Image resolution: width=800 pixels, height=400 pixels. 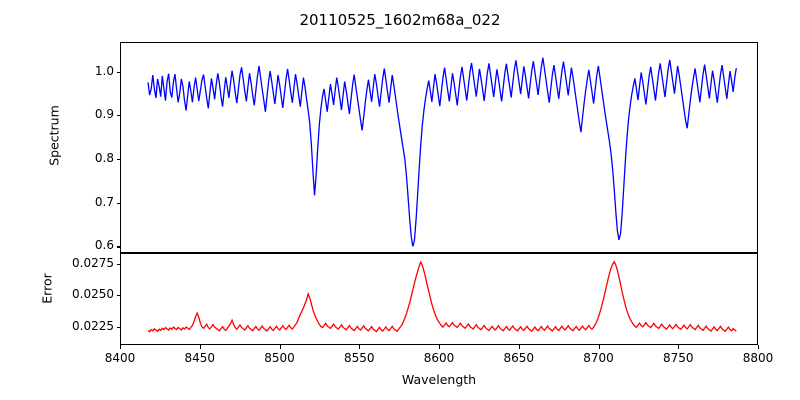 I want to click on x-tick-label-4: 8600, so click(x=439, y=358).